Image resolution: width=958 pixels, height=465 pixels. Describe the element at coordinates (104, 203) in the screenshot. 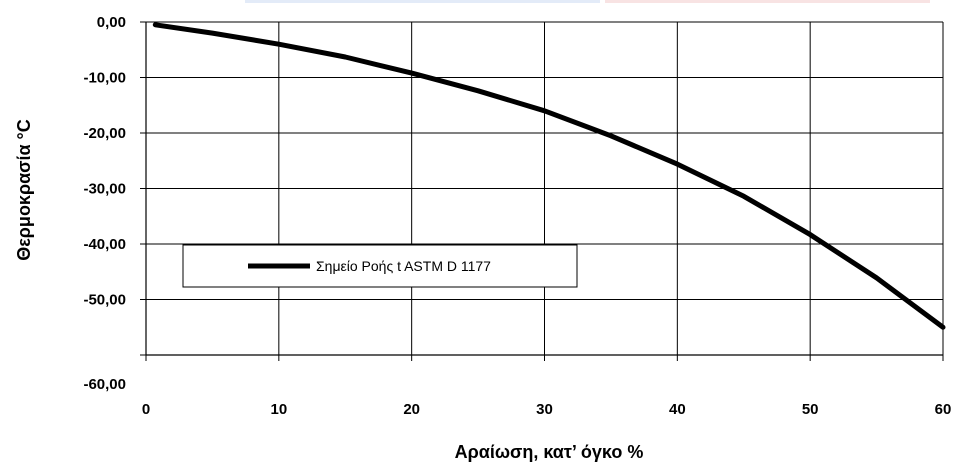

I see `y-tick-labels: 0,00 -10,00 -20,00 -30,00 -40,00 -50,00 -60,00` at that location.